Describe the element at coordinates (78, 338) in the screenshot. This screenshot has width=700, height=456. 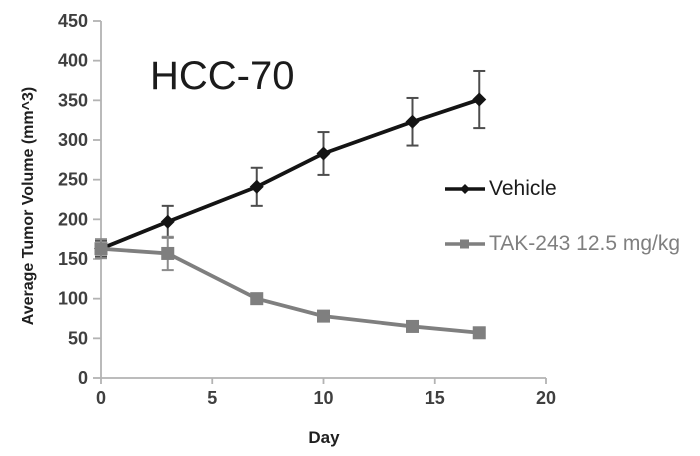
I see `y-tick-label: 50` at that location.